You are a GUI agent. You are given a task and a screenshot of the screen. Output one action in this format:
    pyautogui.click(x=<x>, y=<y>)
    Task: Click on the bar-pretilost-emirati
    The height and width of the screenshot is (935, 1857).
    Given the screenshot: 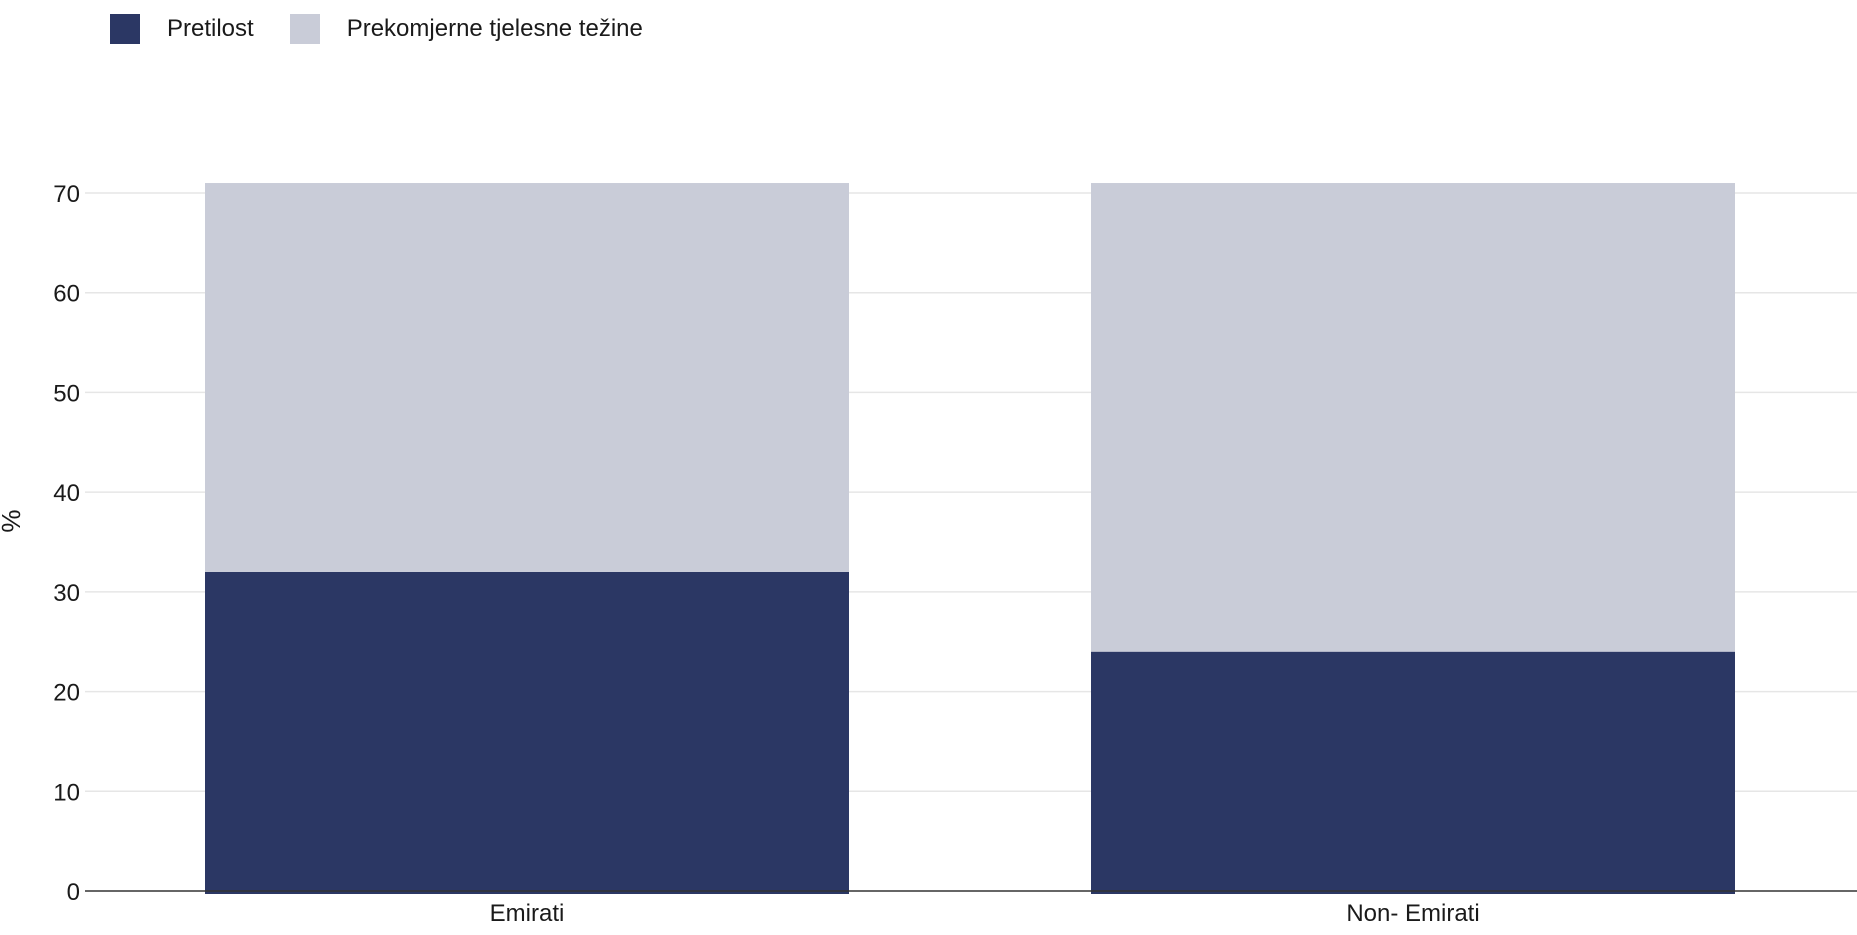 What is the action you would take?
    pyautogui.click(x=527, y=732)
    